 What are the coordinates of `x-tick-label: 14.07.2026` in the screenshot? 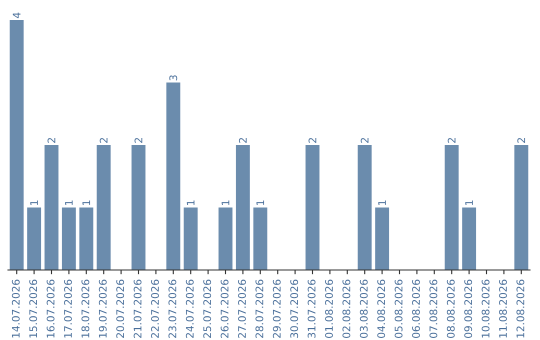 It's located at (16, 309).